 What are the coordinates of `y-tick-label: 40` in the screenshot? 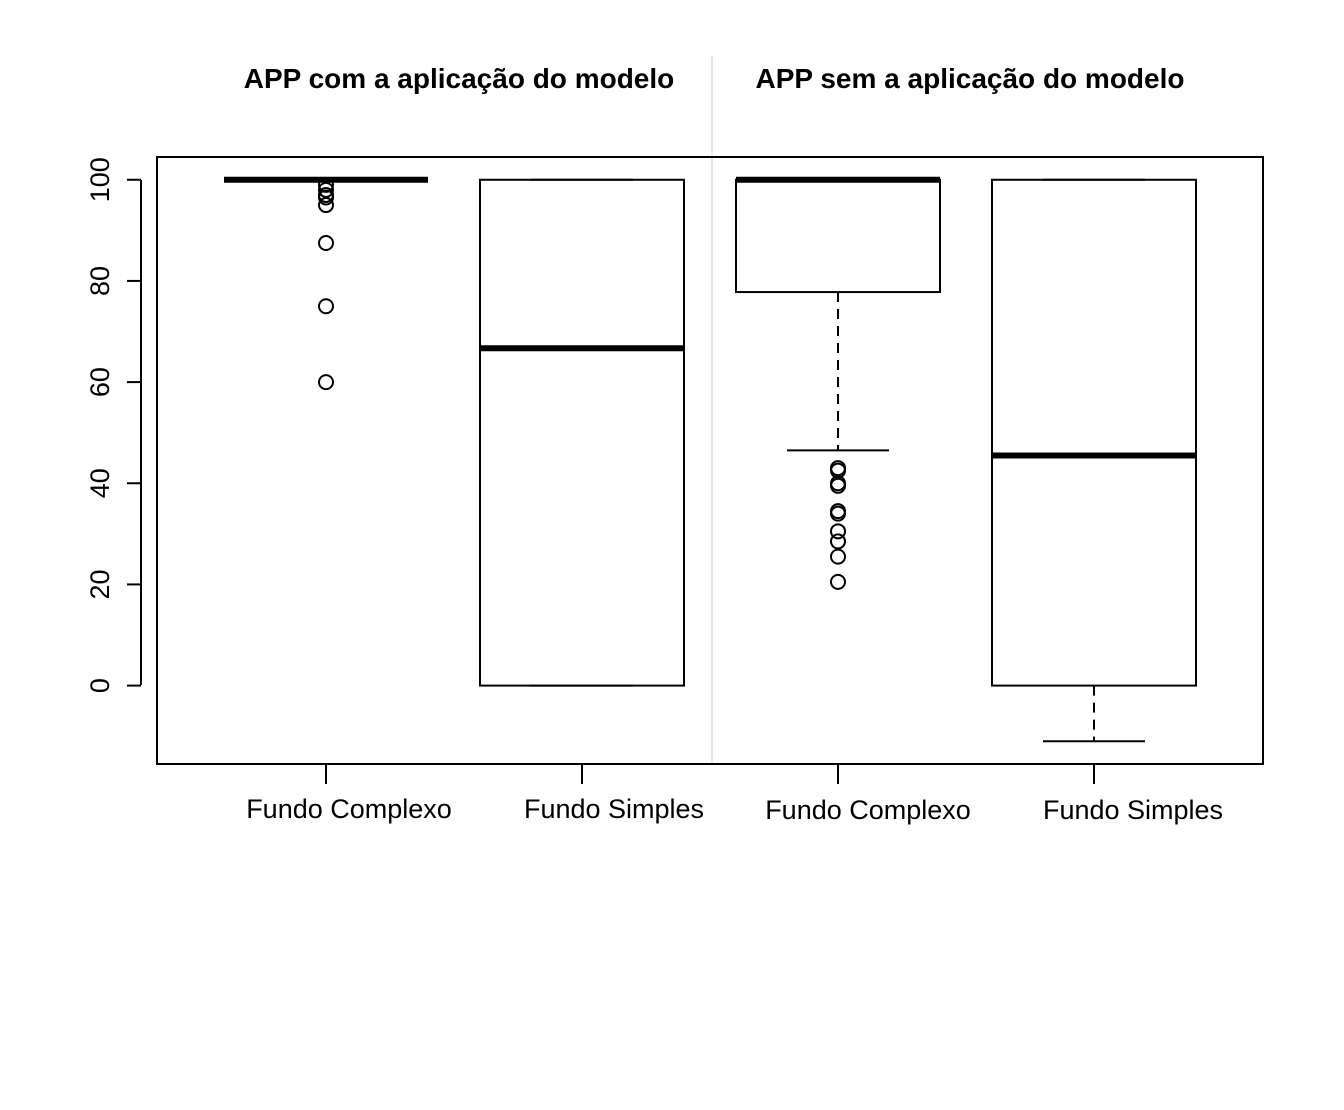 It's located at (100, 483).